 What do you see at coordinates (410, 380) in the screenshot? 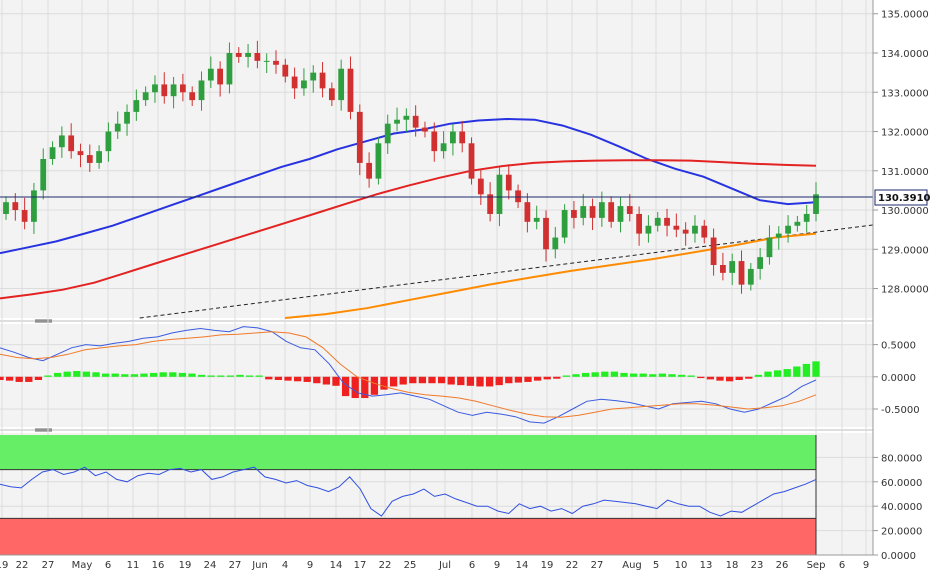
I see `macd-histogram` at bounding box center [410, 380].